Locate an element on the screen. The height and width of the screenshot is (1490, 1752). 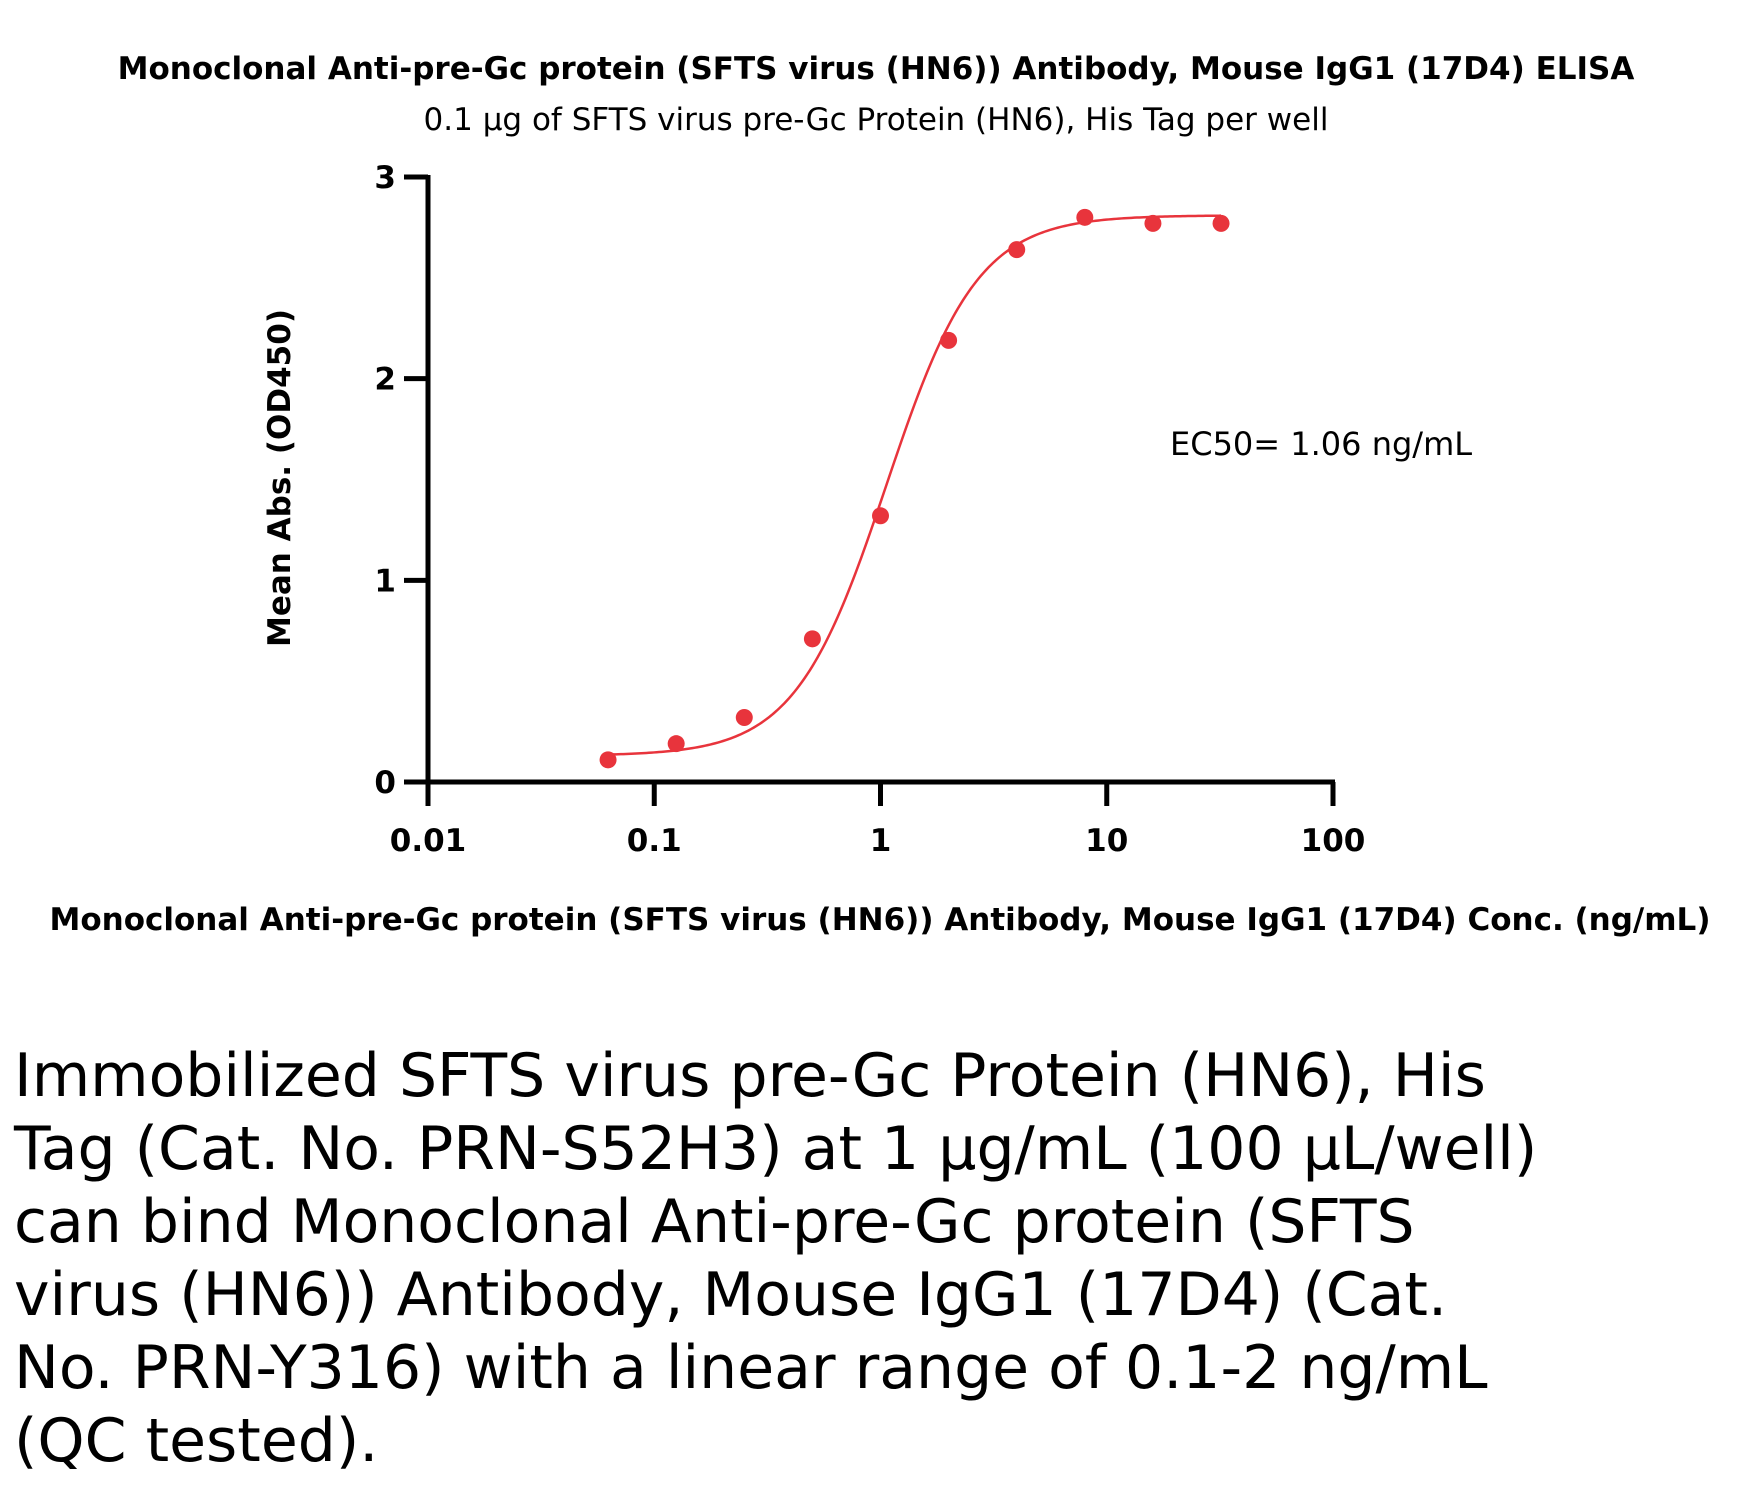
fit-curve is located at coordinates (915, 485).